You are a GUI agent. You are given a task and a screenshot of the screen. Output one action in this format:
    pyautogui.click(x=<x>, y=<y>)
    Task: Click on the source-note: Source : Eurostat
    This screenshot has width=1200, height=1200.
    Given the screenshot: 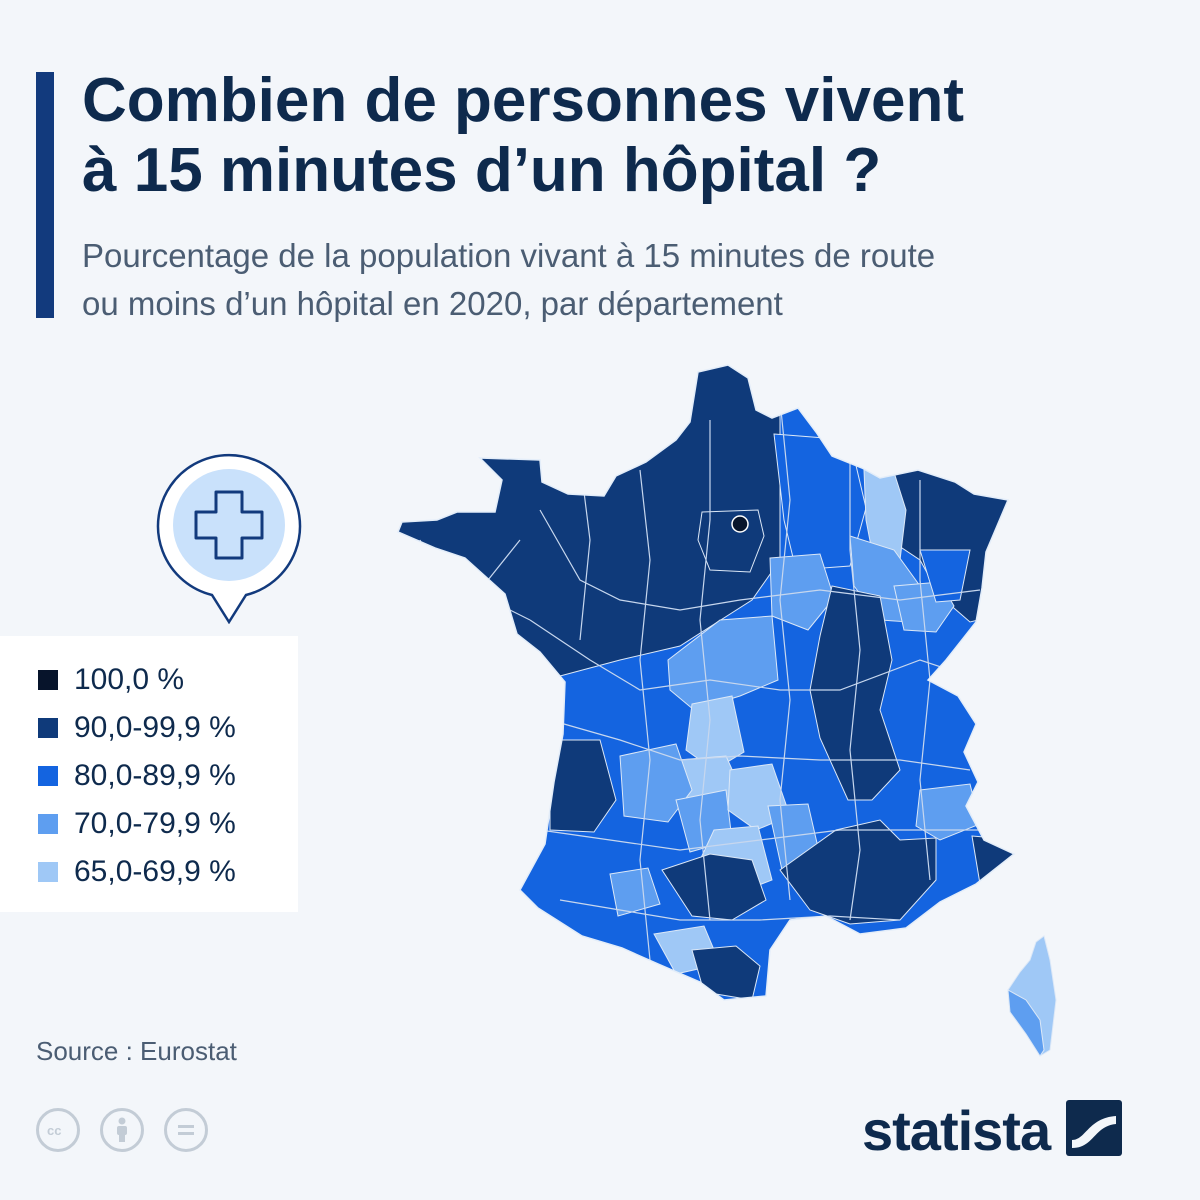 What is the action you would take?
    pyautogui.click(x=136, y=1051)
    